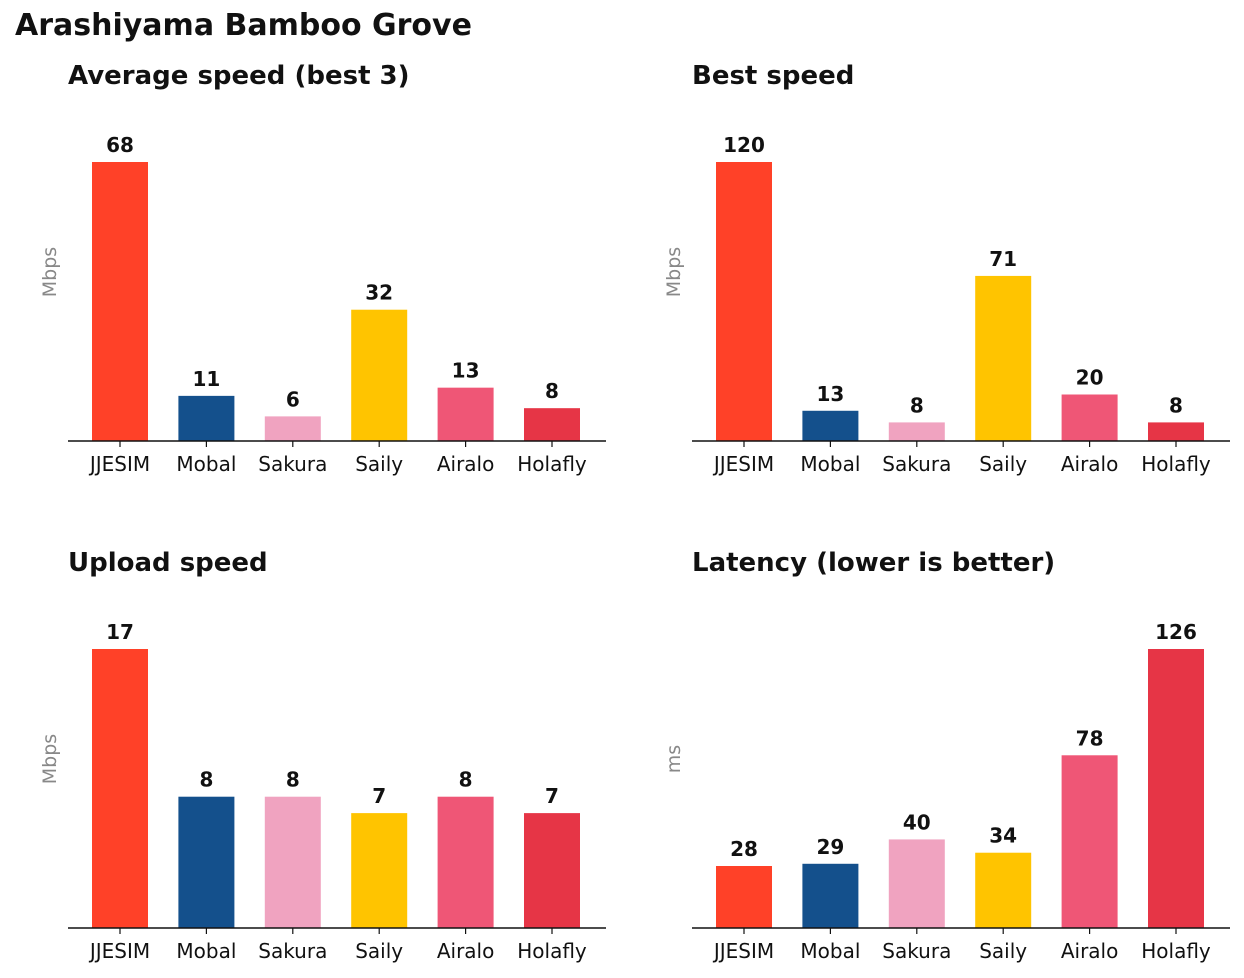 This screenshot has height=978, width=1244. I want to click on value-label-jjesim: 28, so click(744, 849).